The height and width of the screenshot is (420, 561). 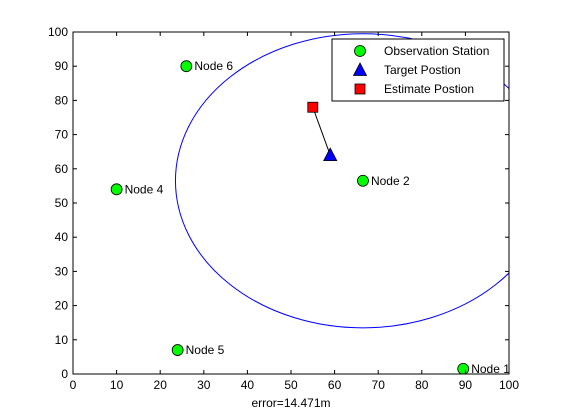 I want to click on y-tick-label: 50, so click(x=62, y=203).